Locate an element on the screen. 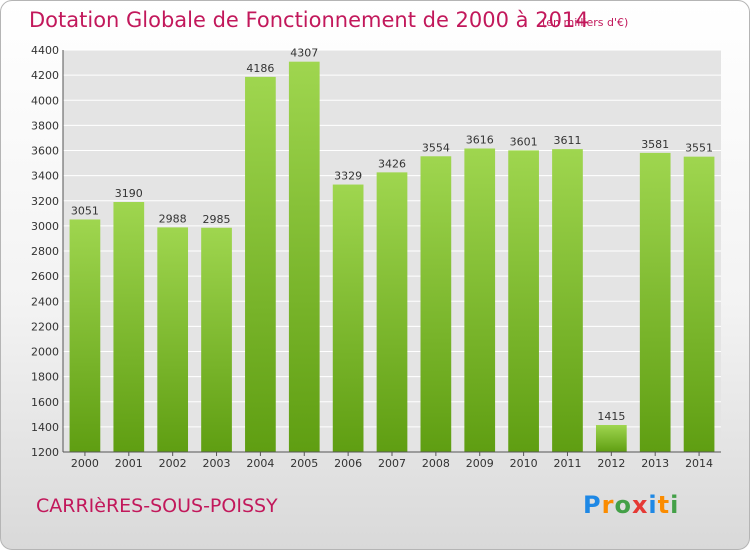 This screenshot has width=750, height=550. x-tick-label: 2011 is located at coordinates (567, 463).